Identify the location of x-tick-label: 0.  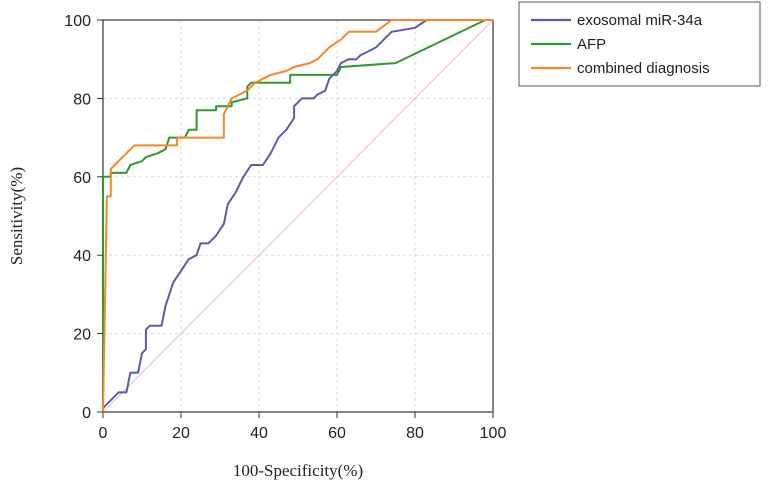
(103, 433).